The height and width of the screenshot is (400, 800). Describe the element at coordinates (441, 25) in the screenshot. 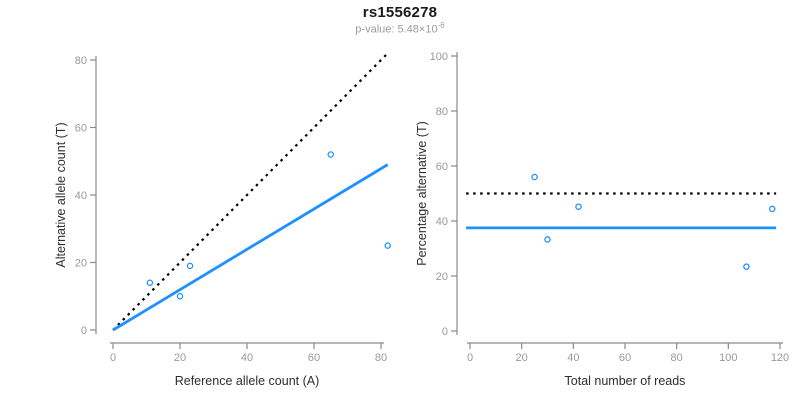

I see `pvalue-exponent: -6` at that location.